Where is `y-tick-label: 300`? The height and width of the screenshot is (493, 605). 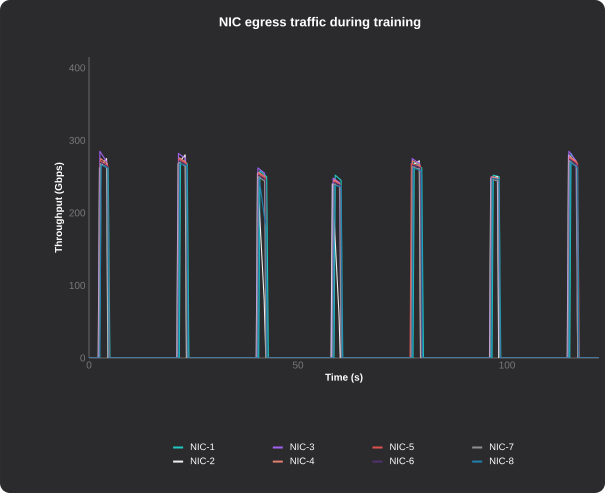 y-tick-label: 300 is located at coordinates (77, 140).